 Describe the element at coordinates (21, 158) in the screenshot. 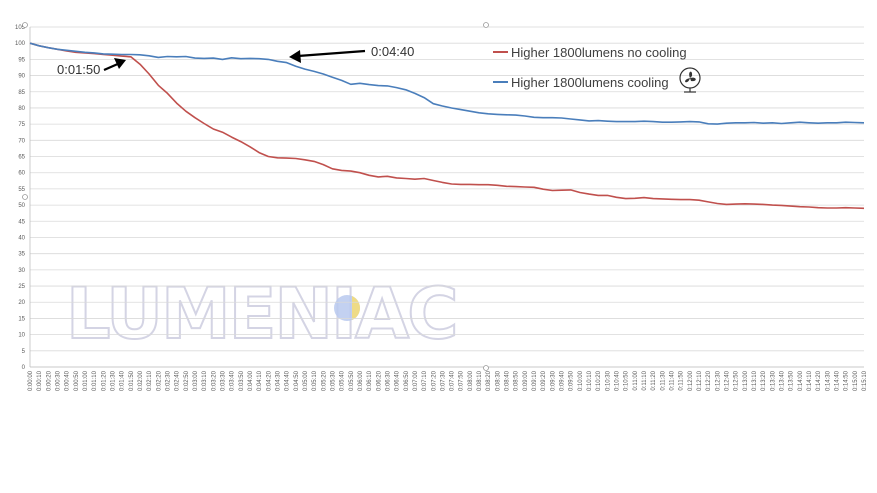

I see `y-tick-label-65: 65` at that location.